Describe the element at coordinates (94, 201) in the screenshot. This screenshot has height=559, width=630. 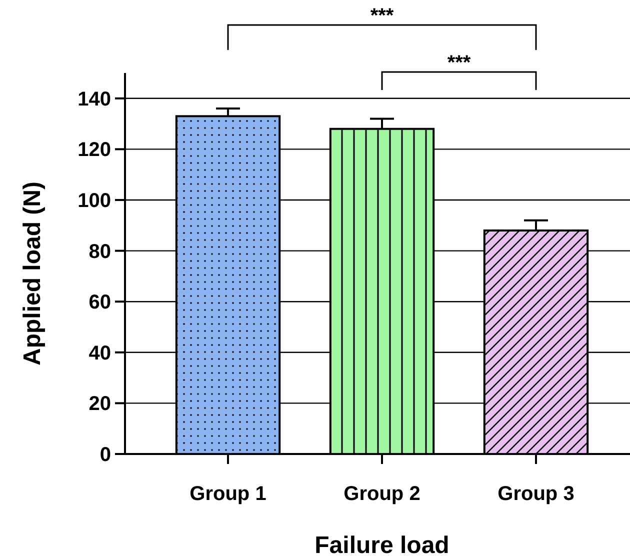
I see `y-tick-label: 100` at that location.